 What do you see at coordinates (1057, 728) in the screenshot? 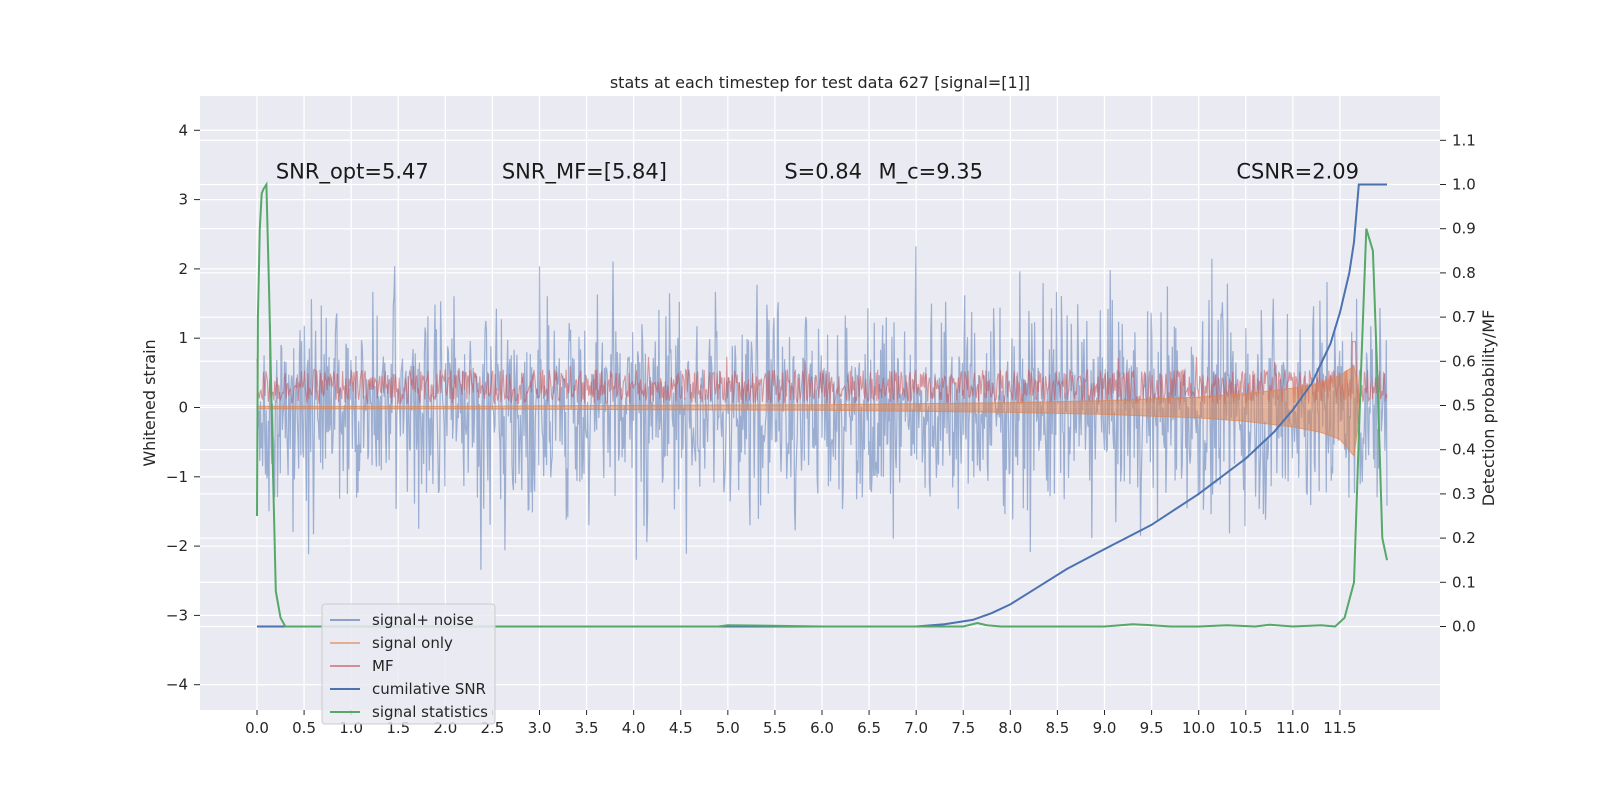
I see `x-tick-label: 8.5` at bounding box center [1057, 728].